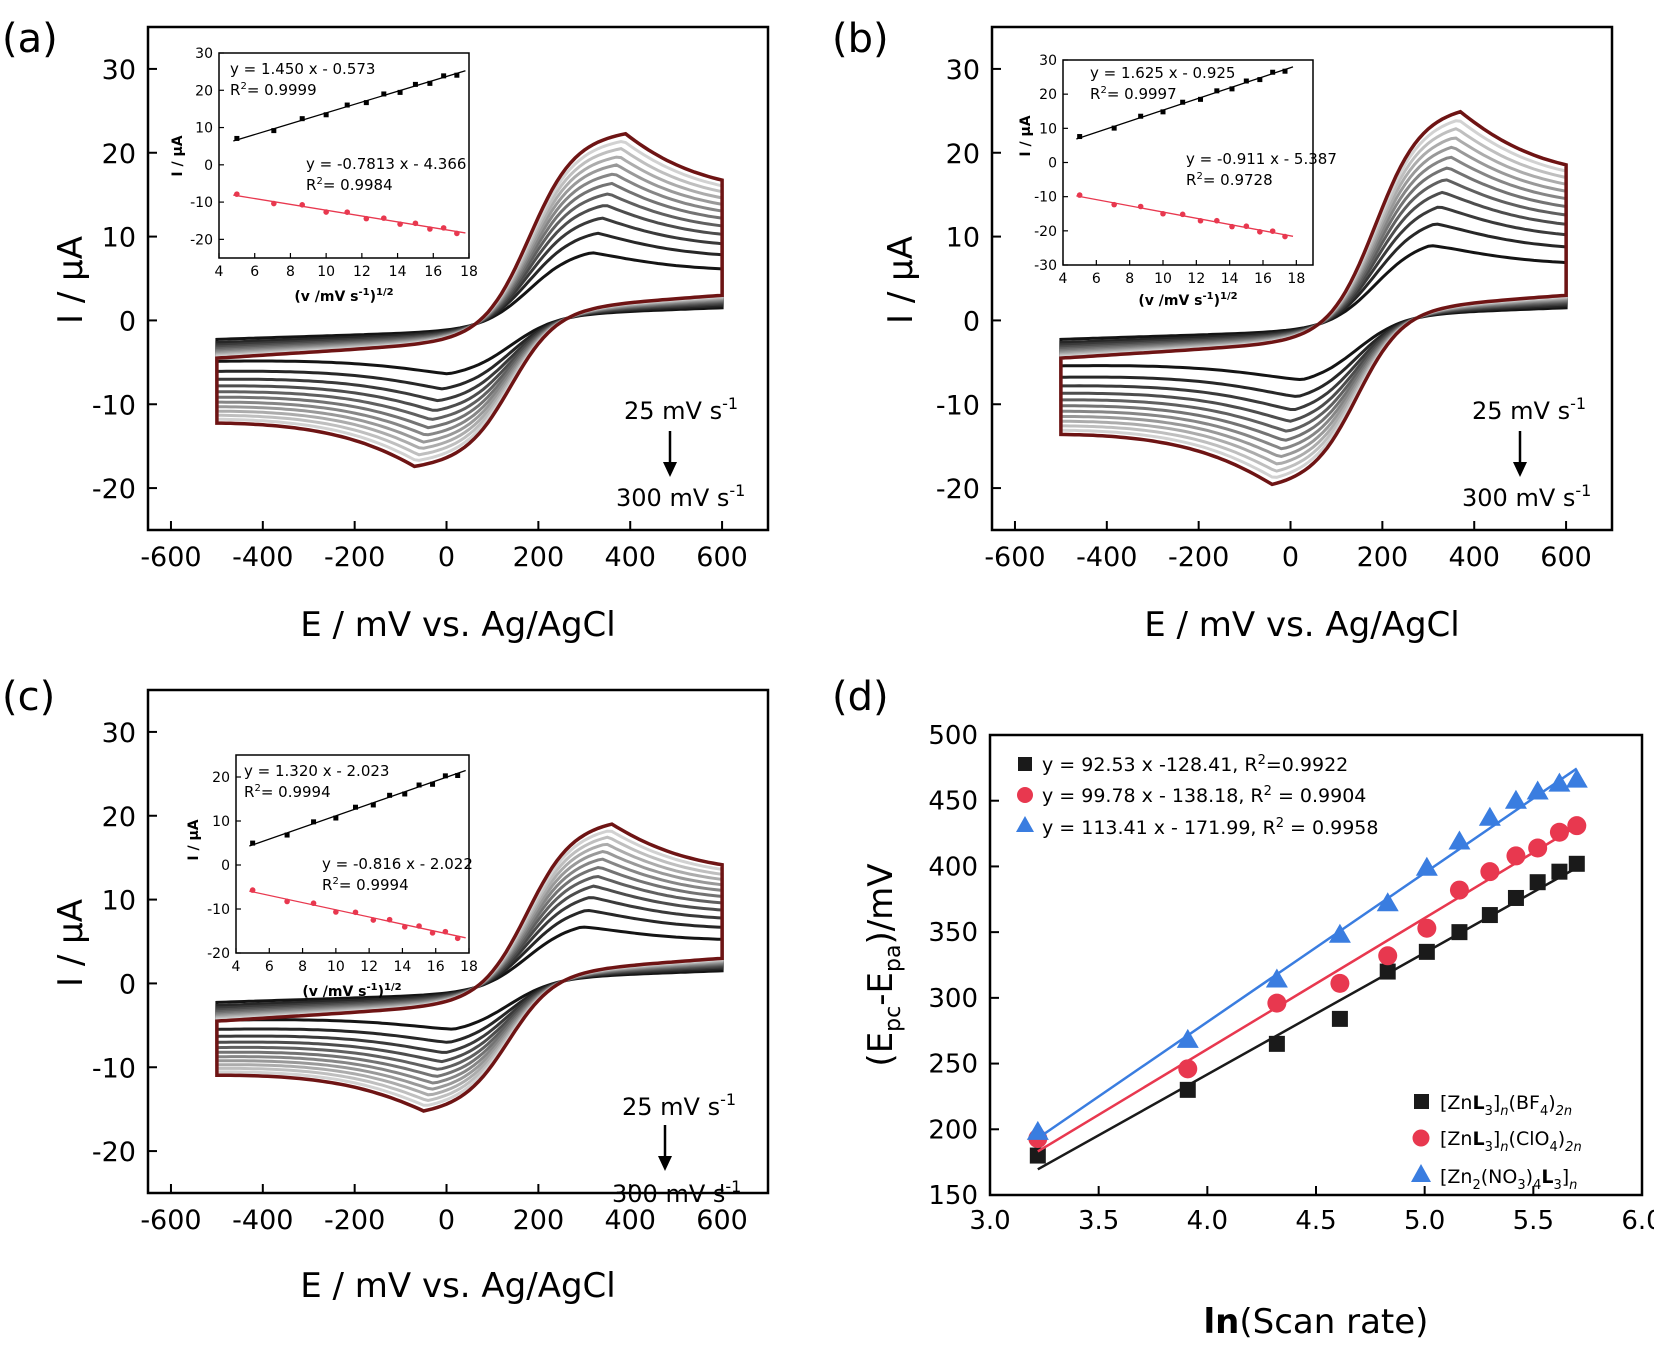 The height and width of the screenshot is (1349, 1654). Describe the element at coordinates (302, 967) in the screenshot. I see `c-inset-xtick-label: 8` at that location.